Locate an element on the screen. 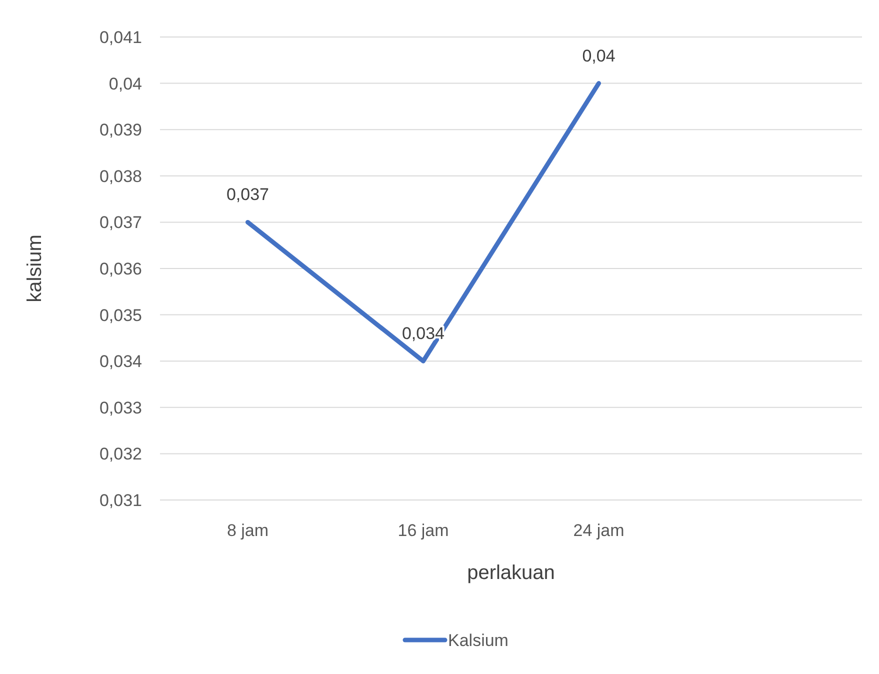  y-tick-label: 0,041 is located at coordinates (120, 37).